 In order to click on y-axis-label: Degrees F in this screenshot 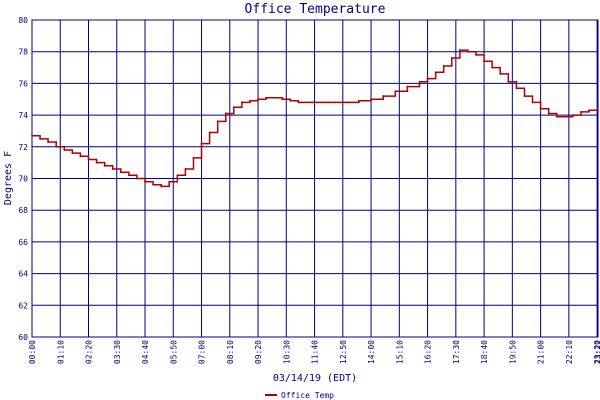, I will do `click(8, 178)`.